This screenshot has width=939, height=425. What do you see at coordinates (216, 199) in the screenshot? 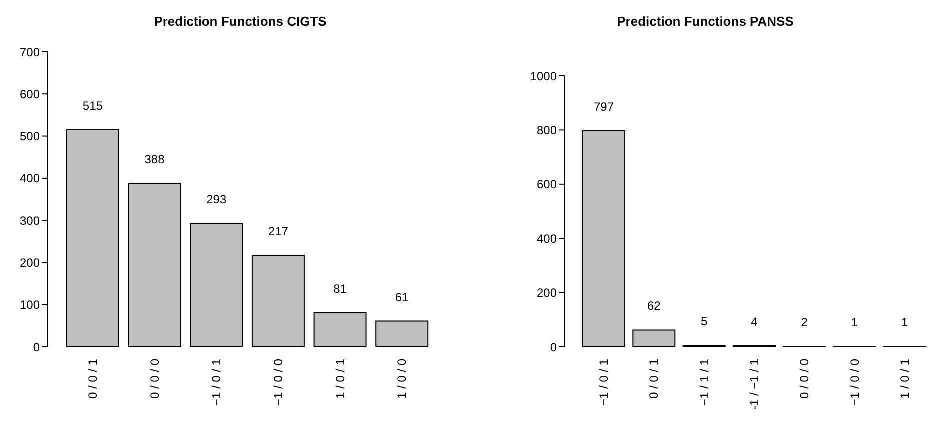
I see `data-label: 293` at bounding box center [216, 199].